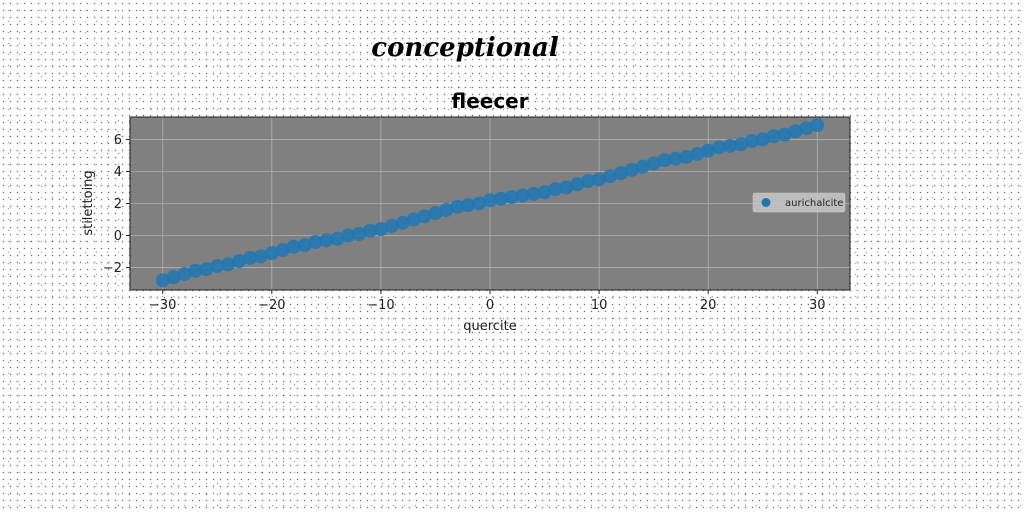 This screenshot has height=512, width=1024. I want to click on legend-box, so click(799, 202).